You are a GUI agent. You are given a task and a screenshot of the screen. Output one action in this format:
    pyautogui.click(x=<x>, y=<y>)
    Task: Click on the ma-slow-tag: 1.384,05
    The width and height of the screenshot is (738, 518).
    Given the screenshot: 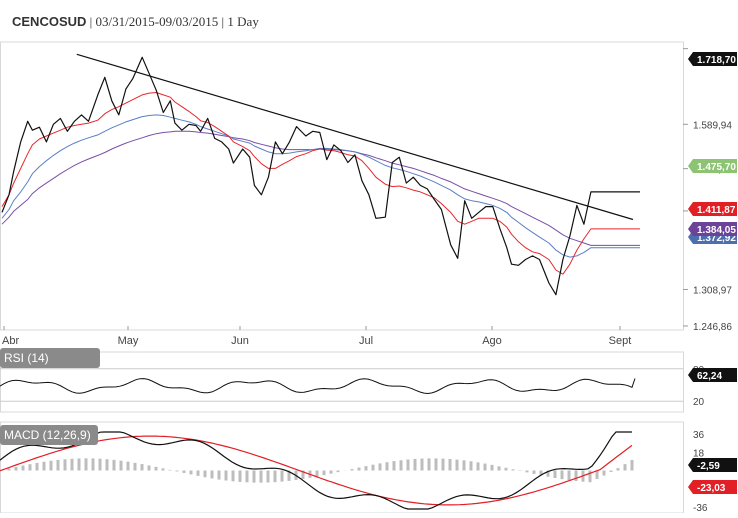 What is the action you would take?
    pyautogui.click(x=712, y=229)
    